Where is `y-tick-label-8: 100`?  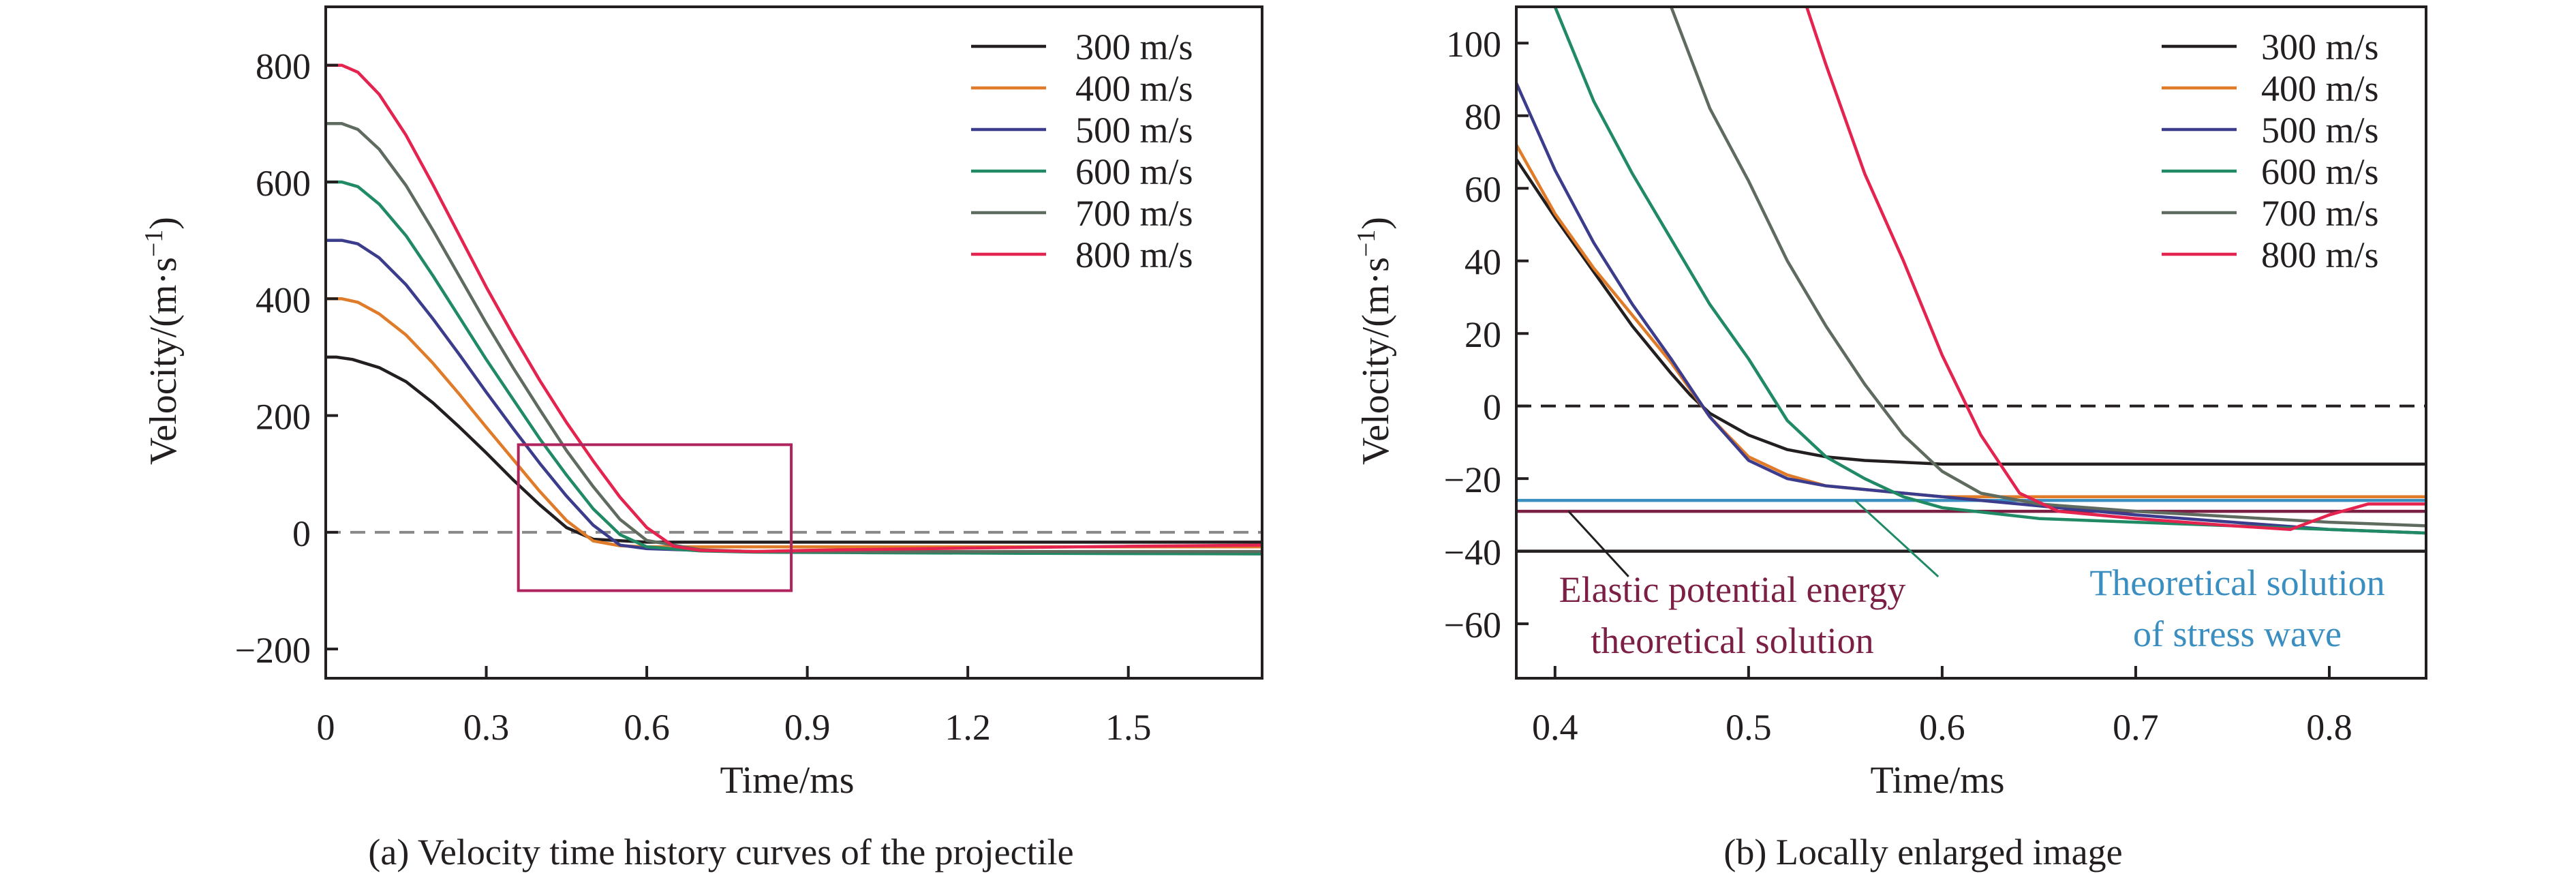
y-tick-label-8: 100 is located at coordinates (1474, 44).